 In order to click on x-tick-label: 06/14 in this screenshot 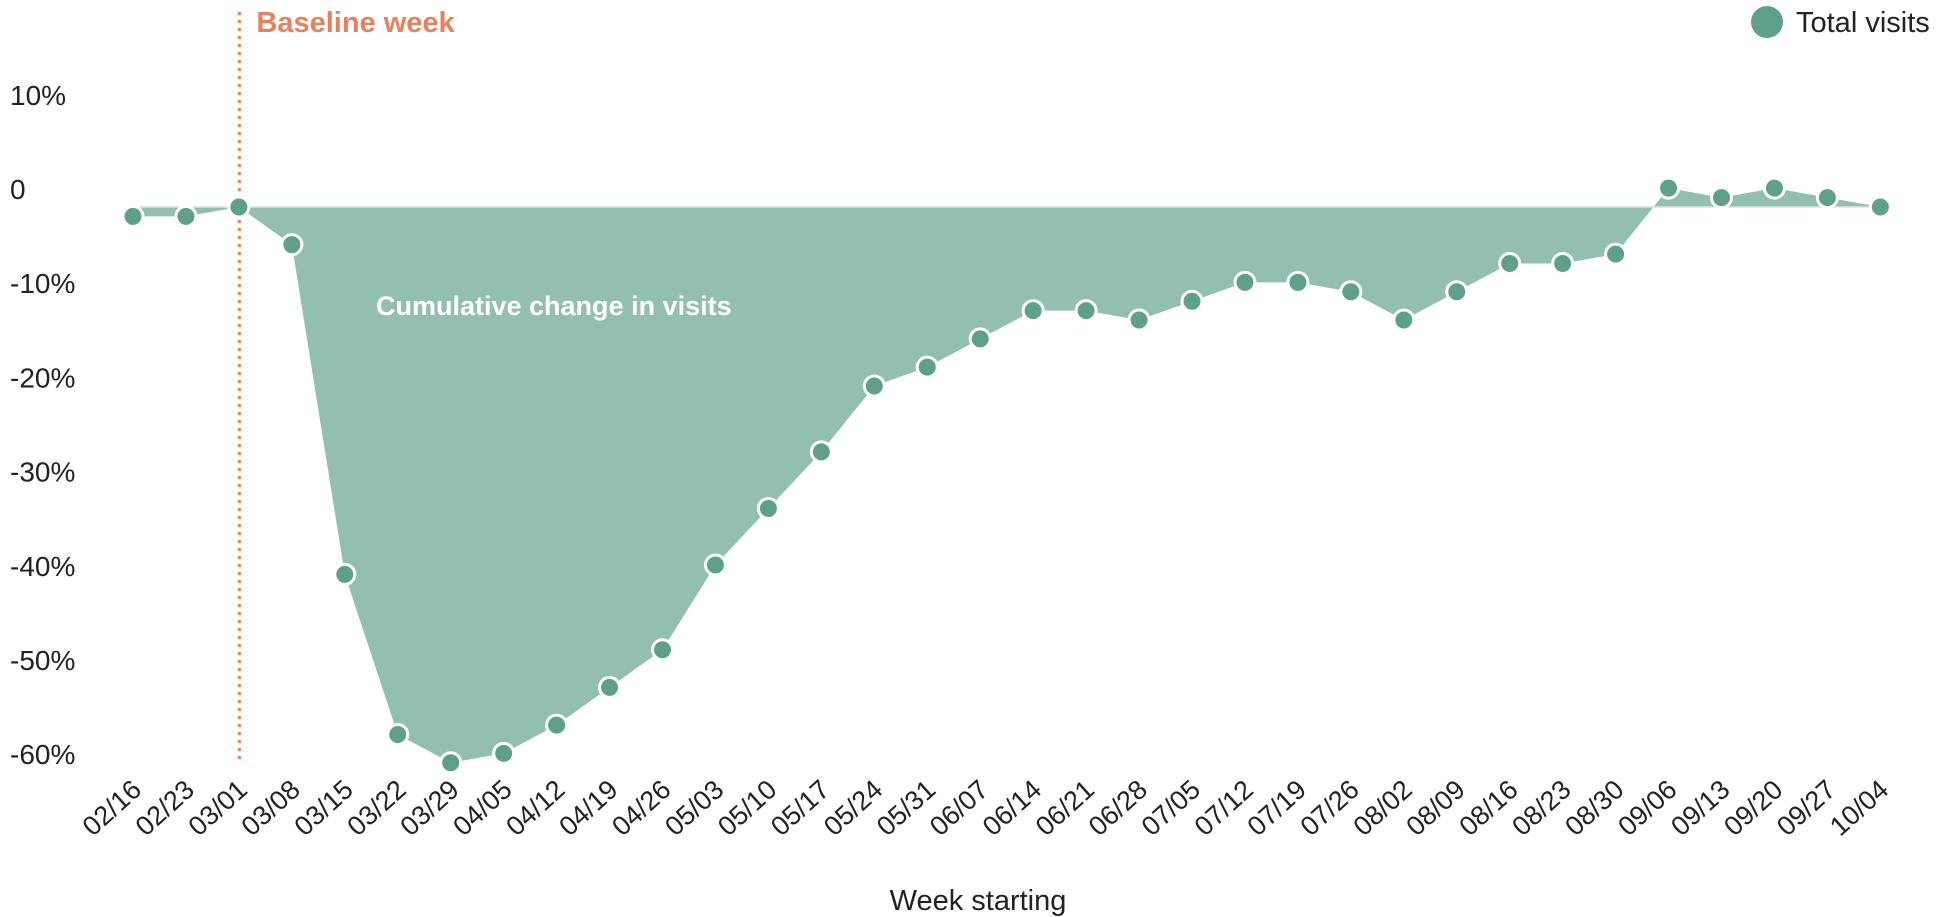, I will do `click(1012, 808)`.